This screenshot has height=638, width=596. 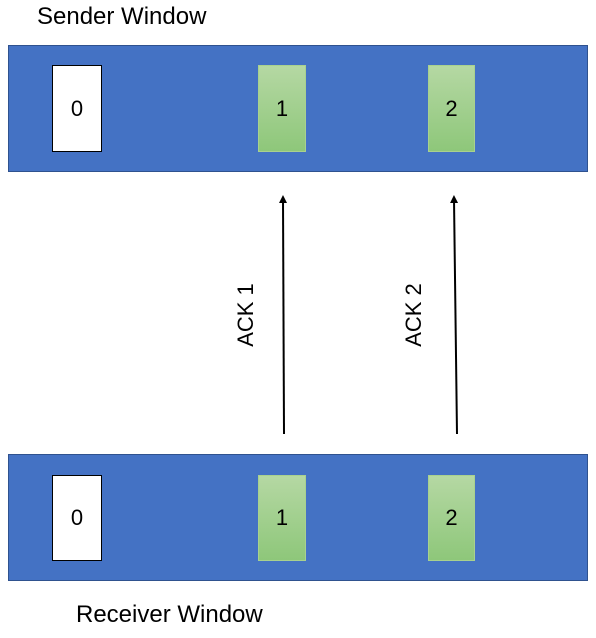 What do you see at coordinates (454, 315) in the screenshot?
I see `ack-2-arrow` at bounding box center [454, 315].